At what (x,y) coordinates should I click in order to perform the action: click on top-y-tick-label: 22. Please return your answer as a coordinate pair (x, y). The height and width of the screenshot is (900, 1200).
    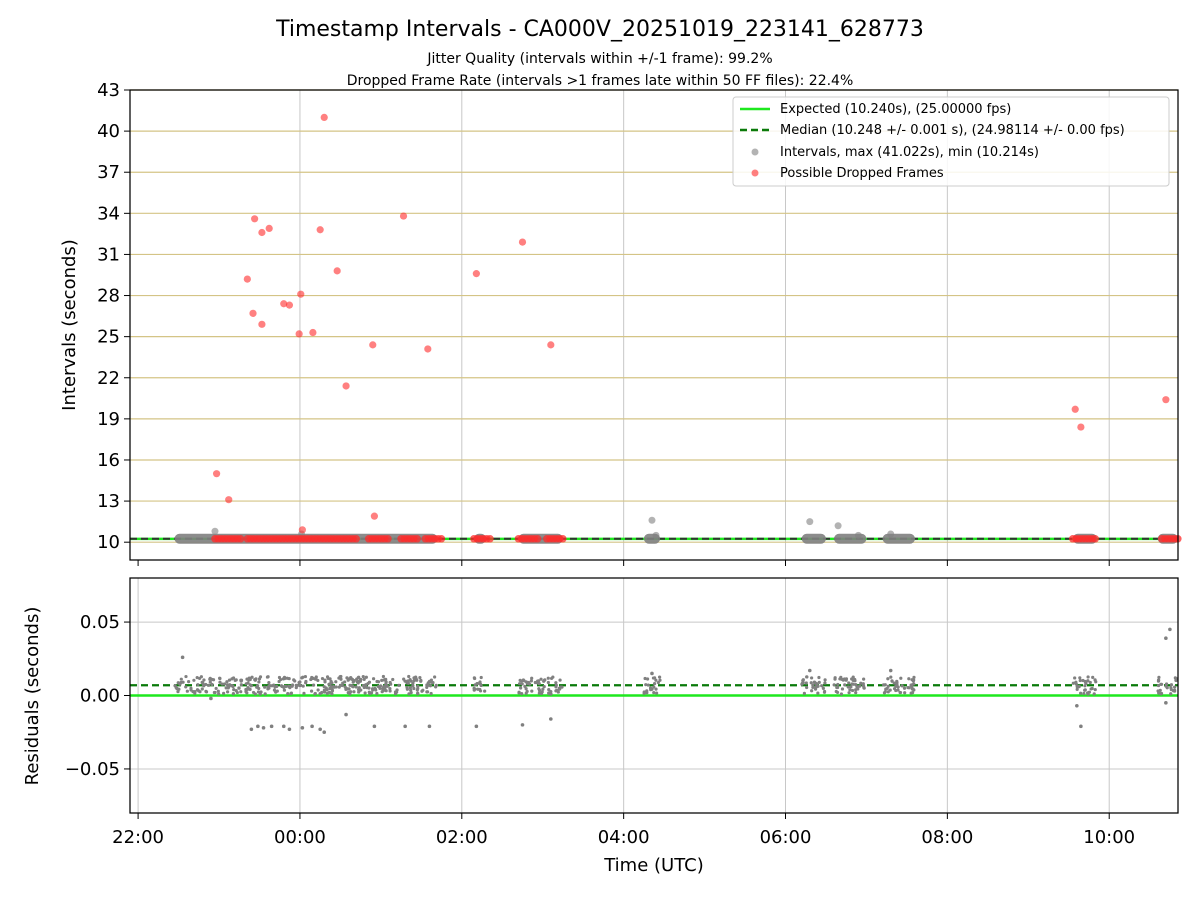
    Looking at the image, I should click on (108, 378).